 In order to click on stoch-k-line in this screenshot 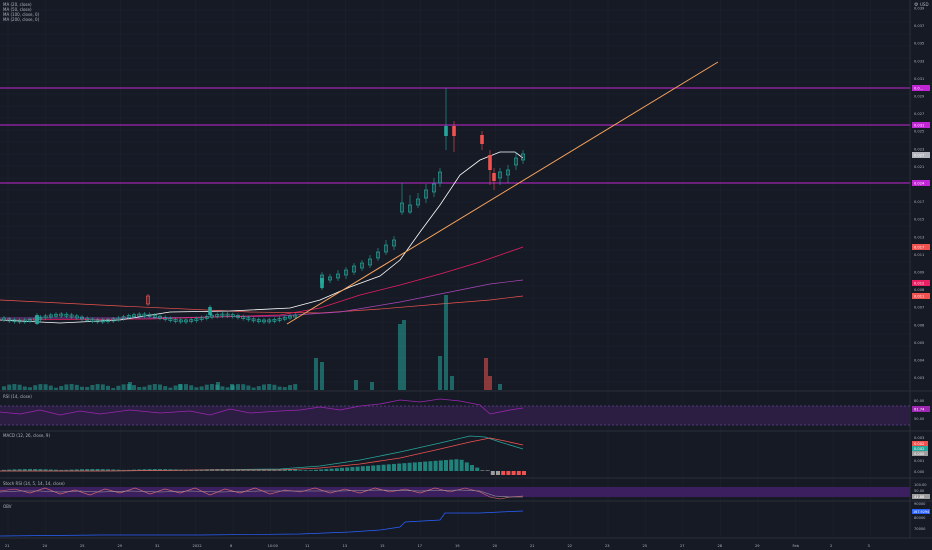, I will do `click(262, 493)`.